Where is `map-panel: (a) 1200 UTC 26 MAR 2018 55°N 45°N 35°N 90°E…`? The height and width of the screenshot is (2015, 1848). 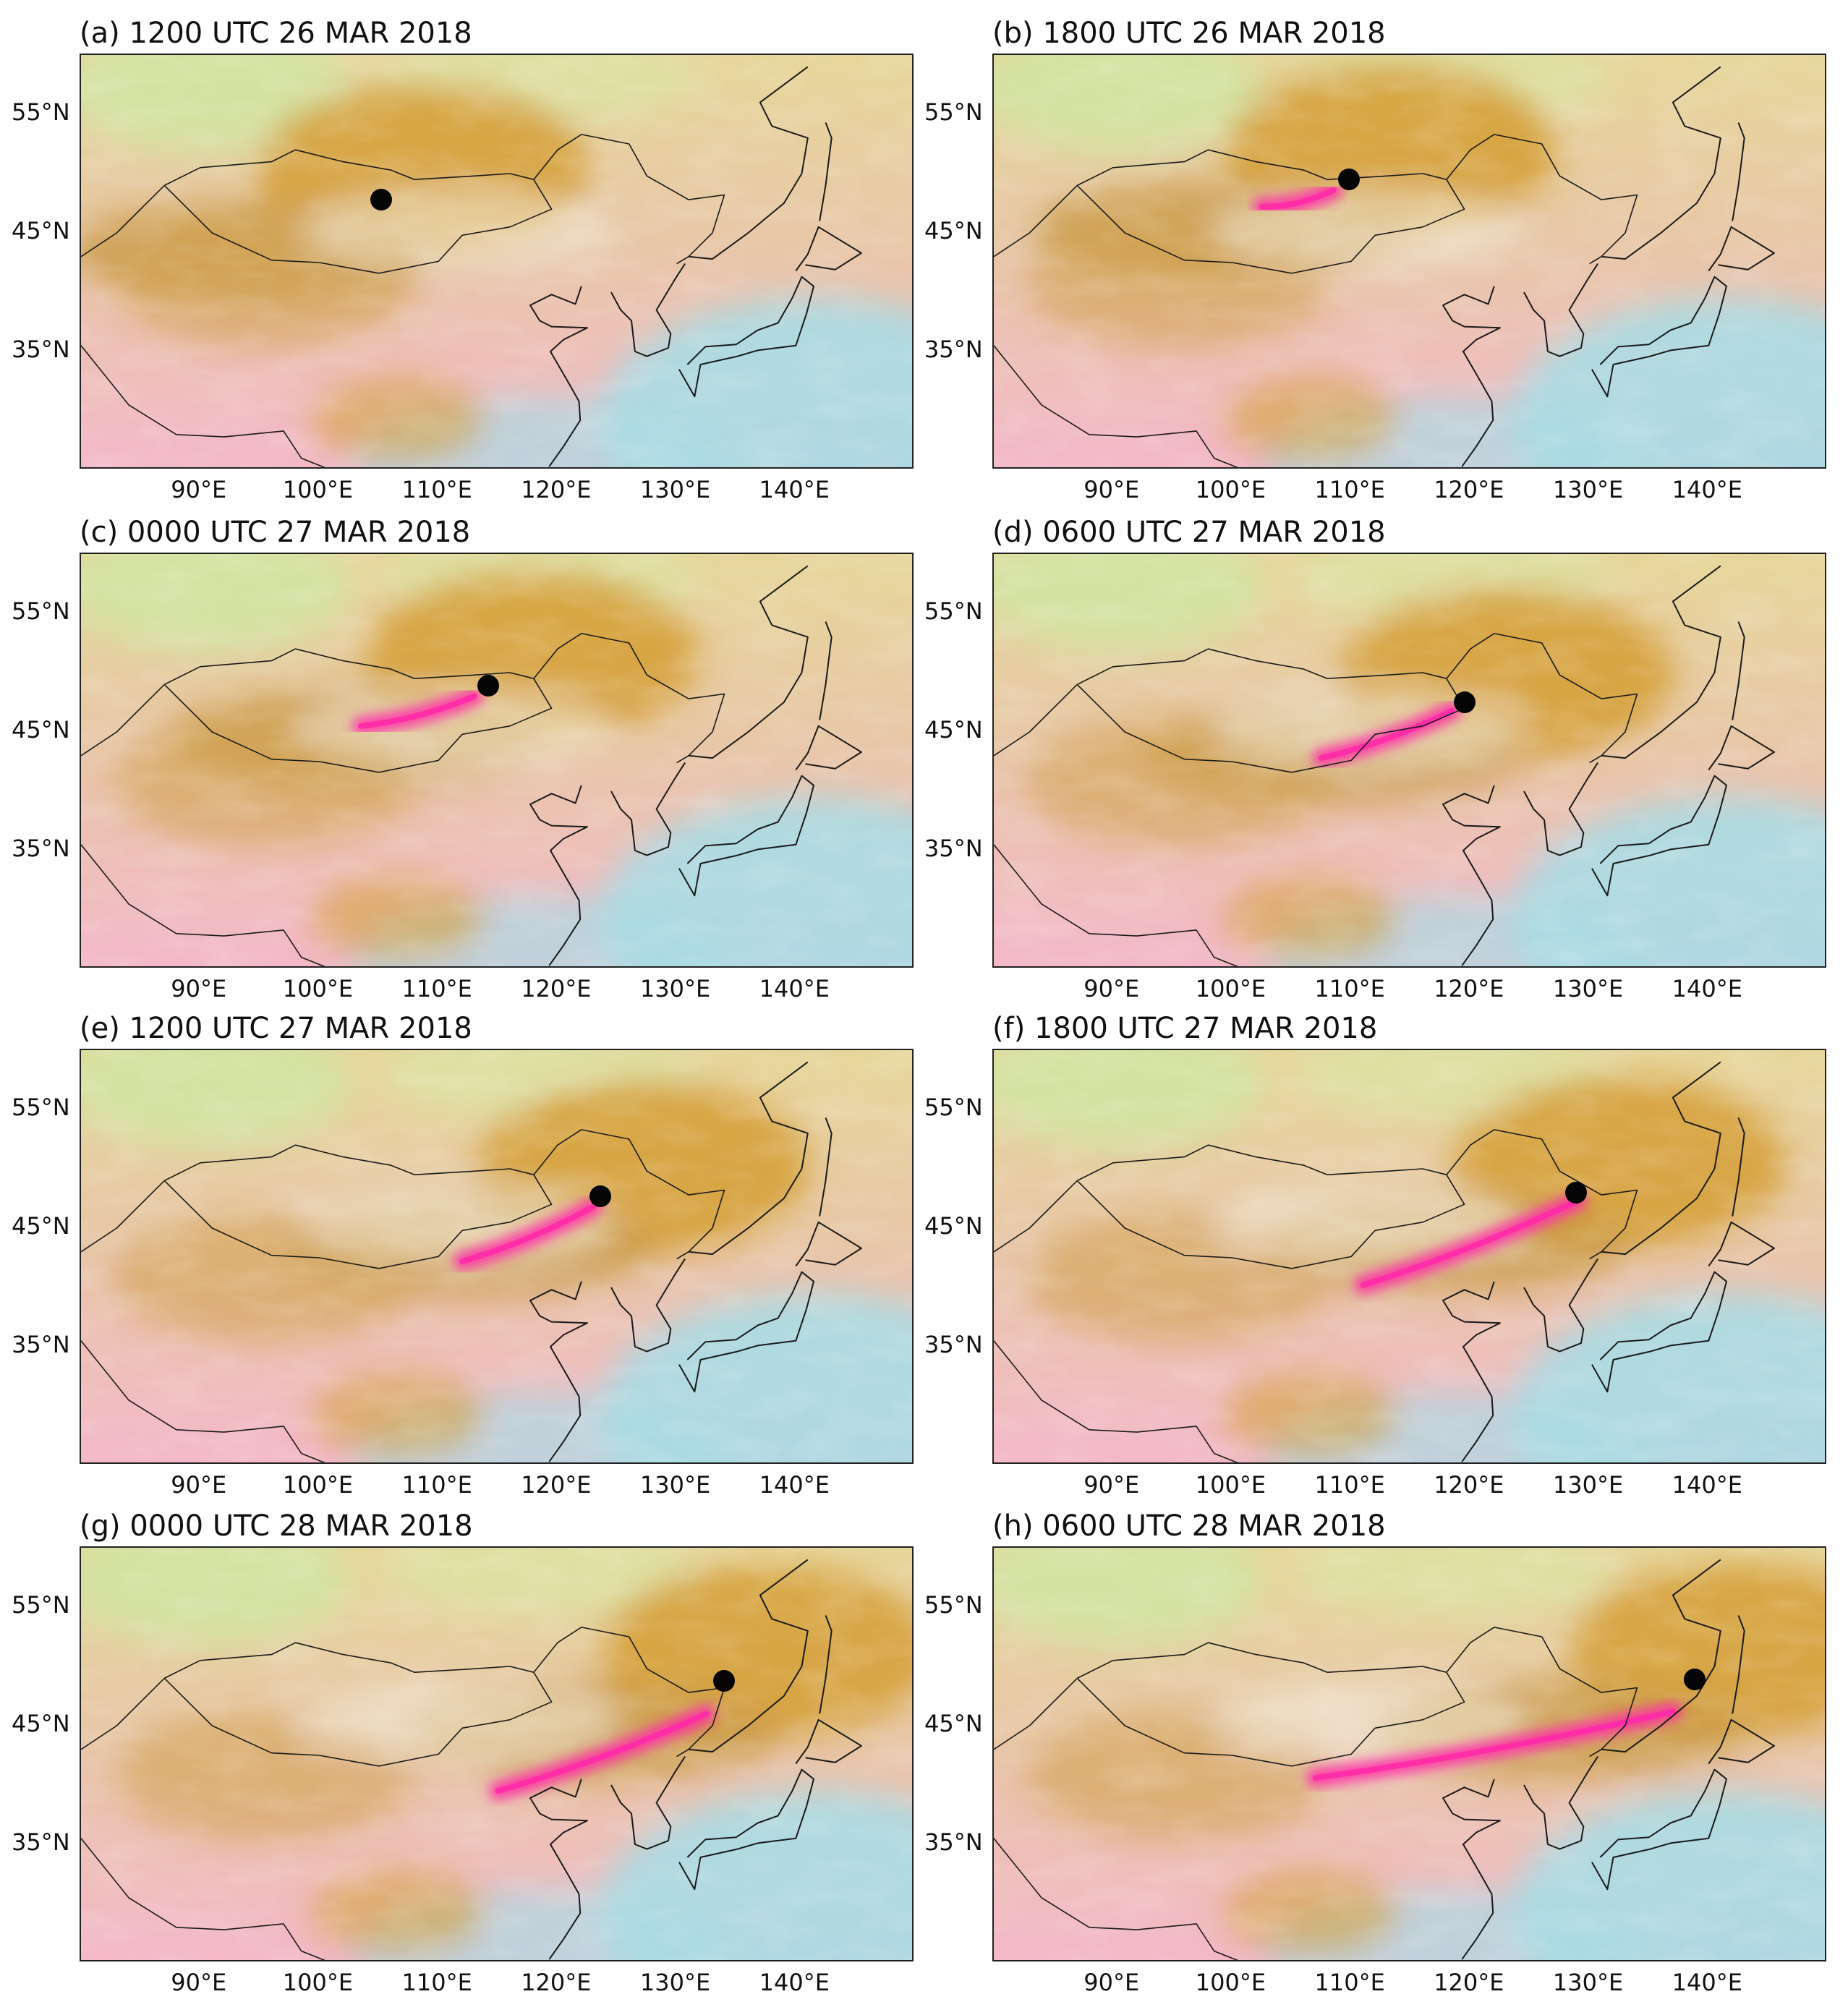
map-panel: (a) 1200 UTC 26 MAR 2018 55°N 45°N 35°N 90°E… is located at coordinates (463, 269).